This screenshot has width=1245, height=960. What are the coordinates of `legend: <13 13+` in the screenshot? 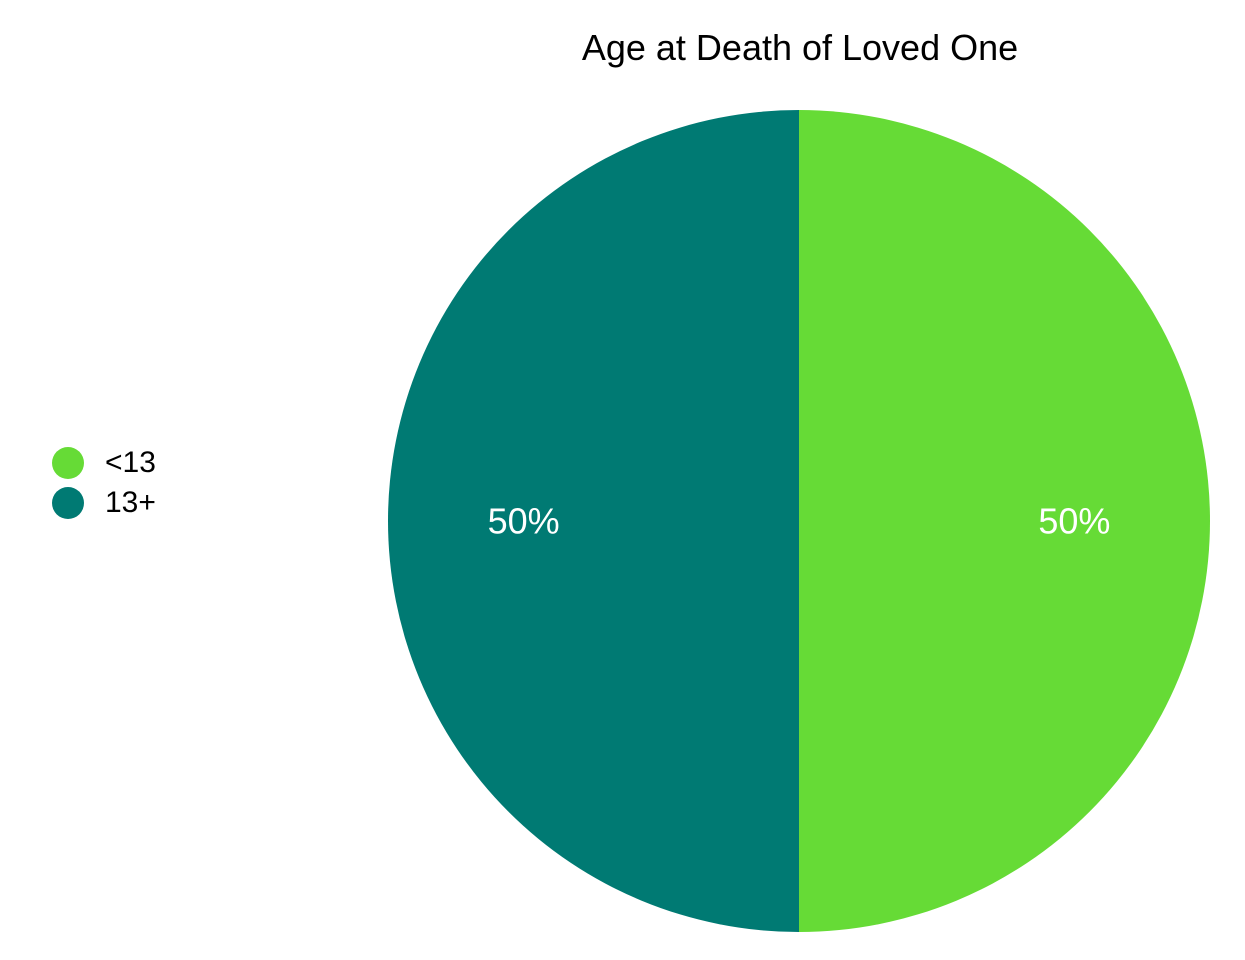 It's located at (104, 483).